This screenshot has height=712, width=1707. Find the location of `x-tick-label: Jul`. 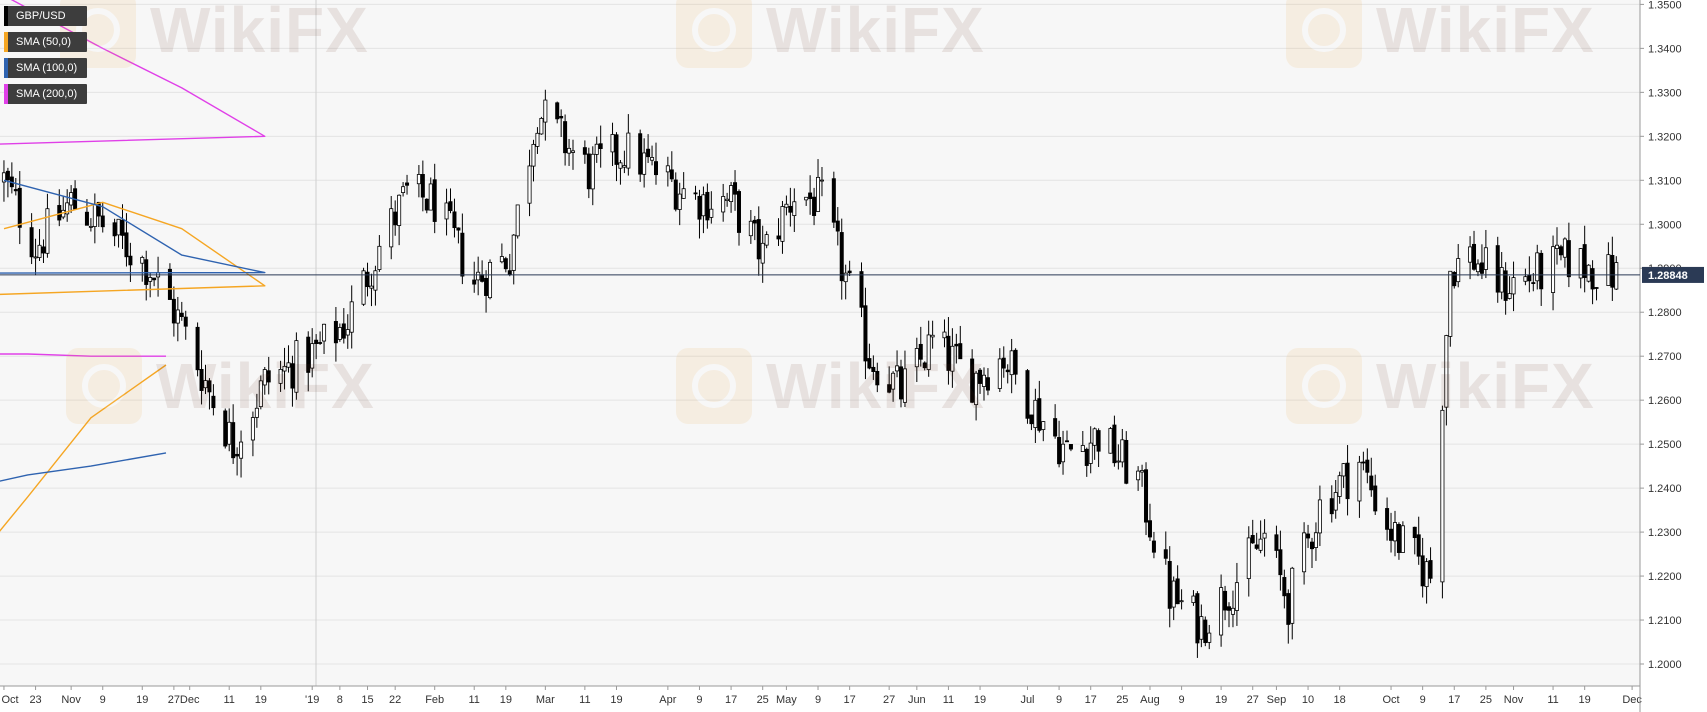

x-tick-label: Jul is located at coordinates (1027, 700).